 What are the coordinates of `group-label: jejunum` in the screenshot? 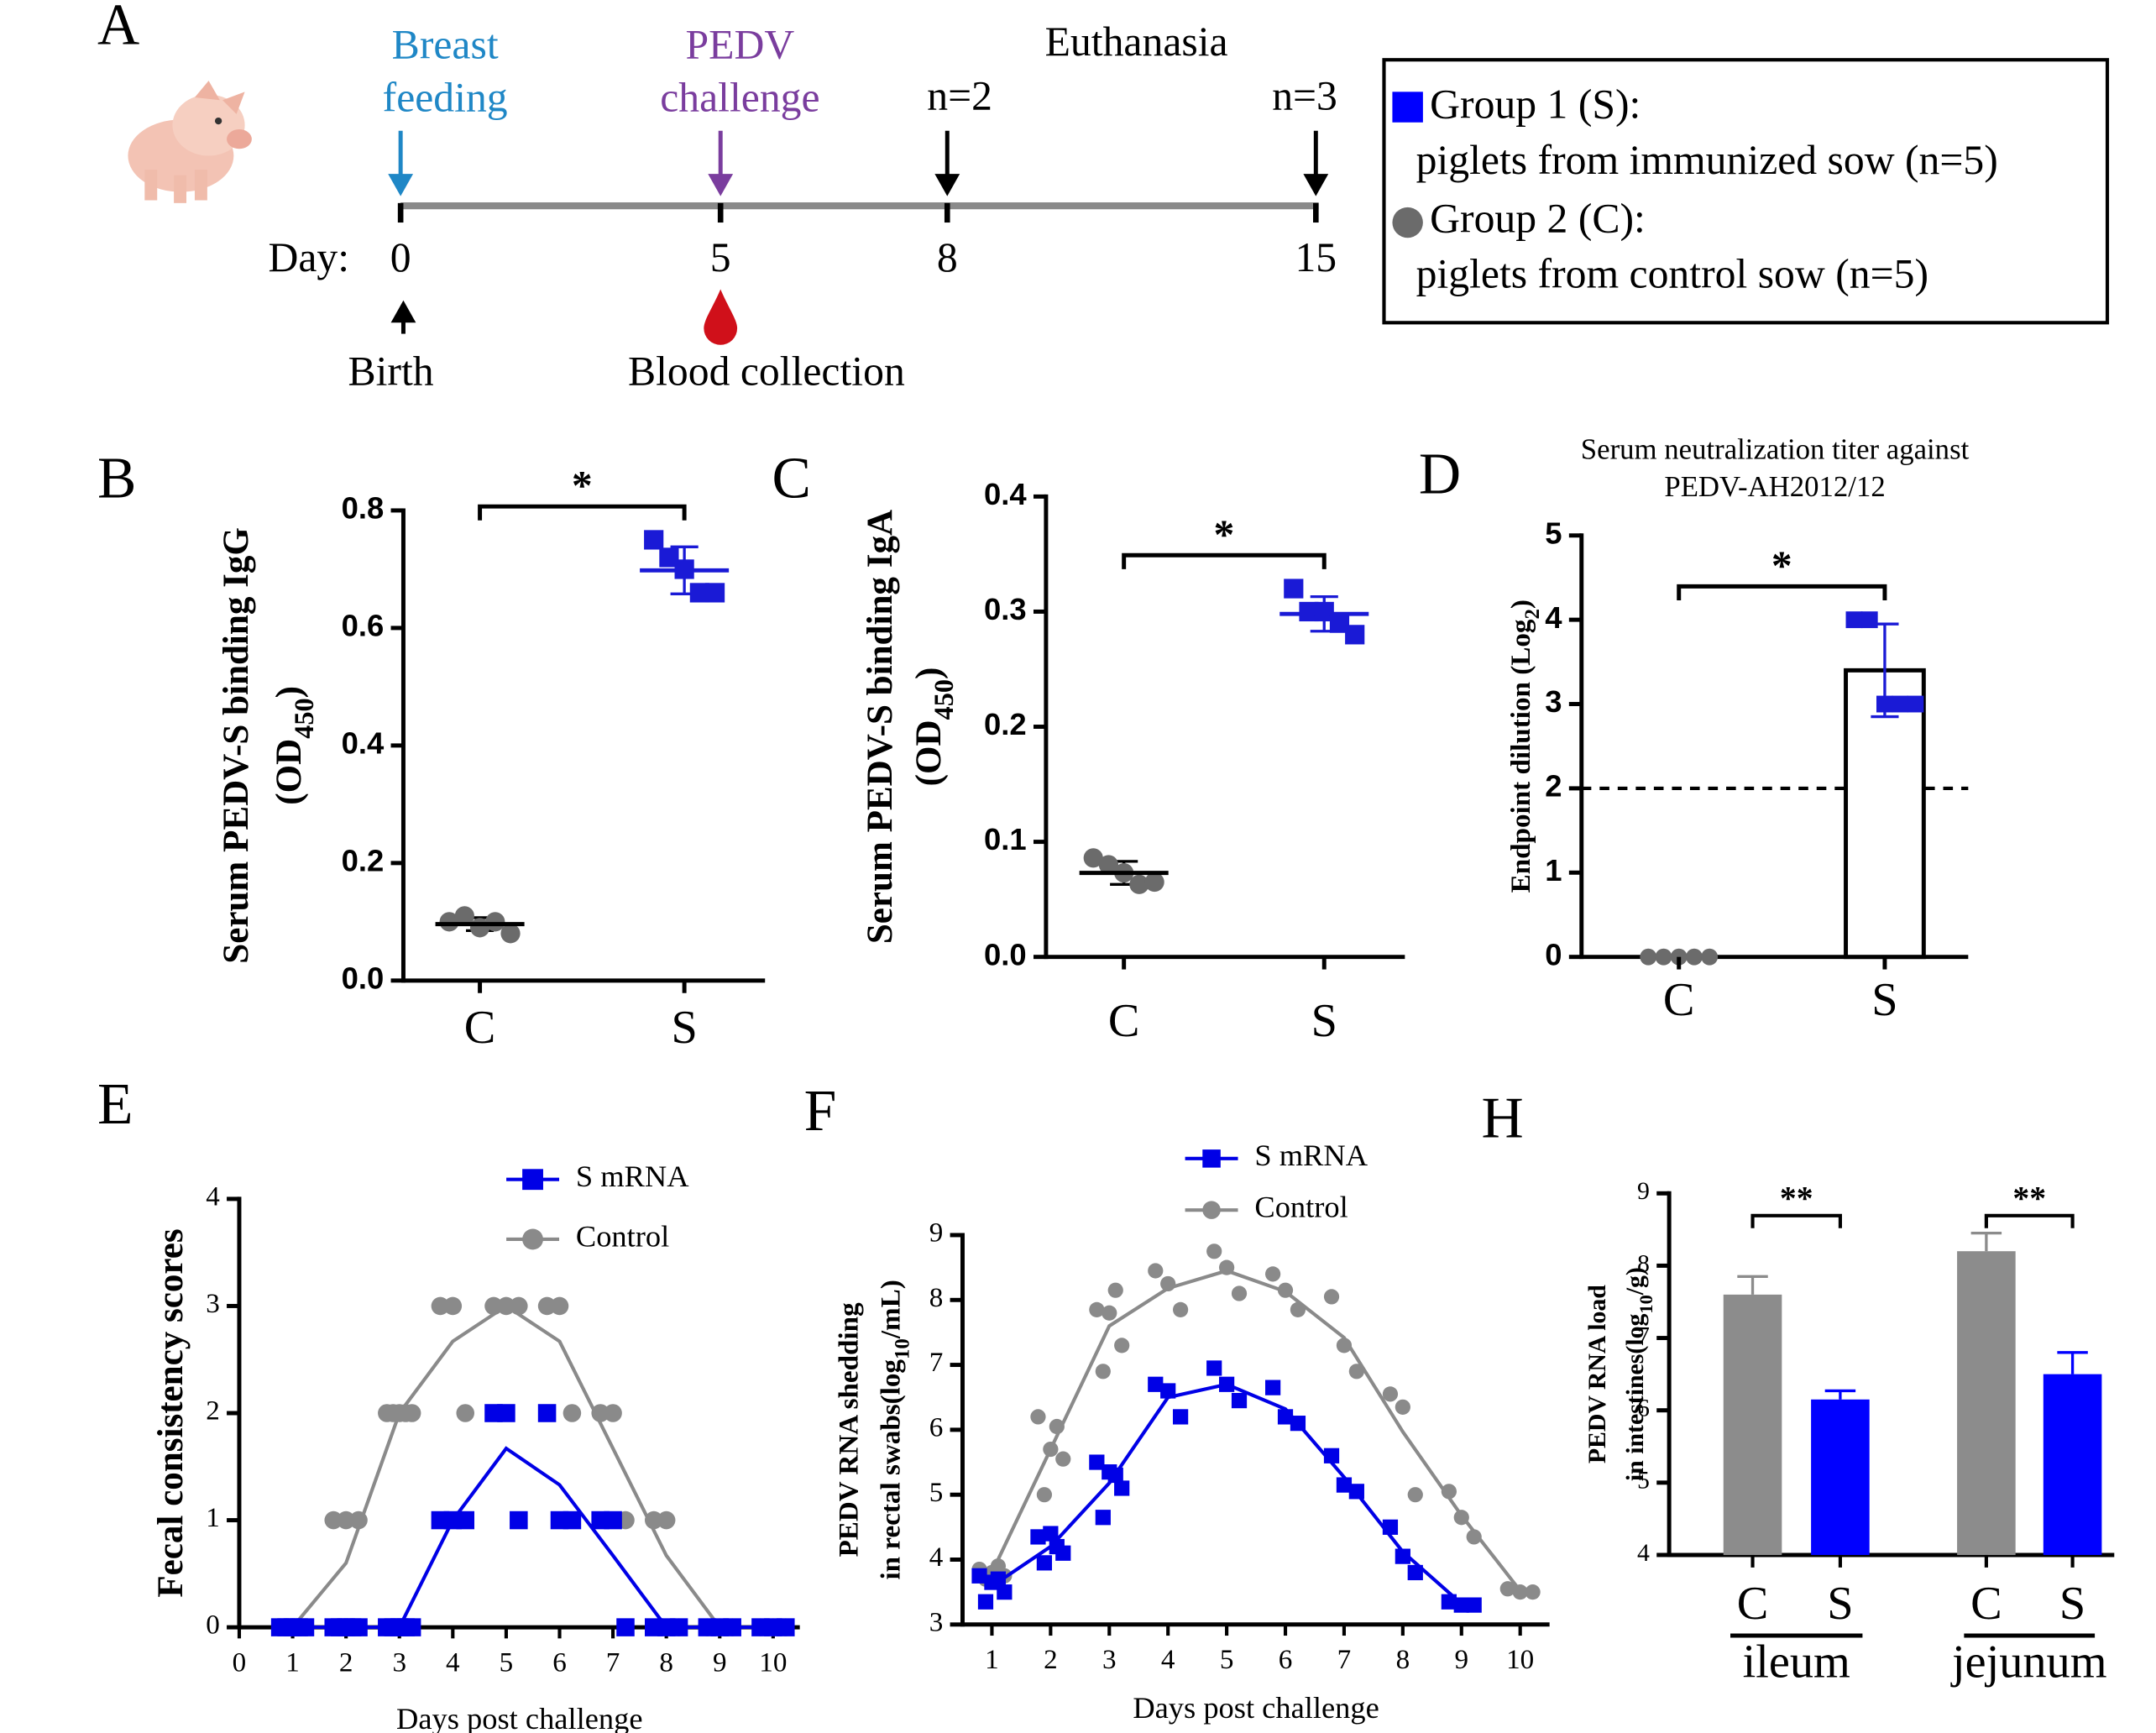 It's located at (2028, 1662).